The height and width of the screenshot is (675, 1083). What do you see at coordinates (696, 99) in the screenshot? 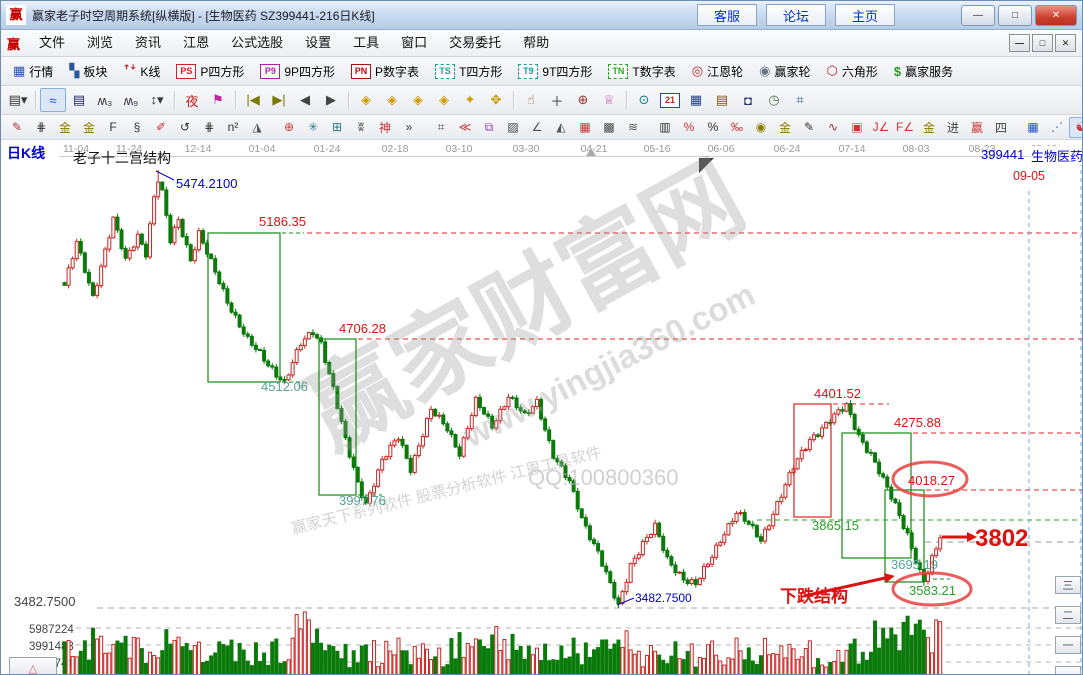
I see `tool-calculator: ▦` at bounding box center [696, 99].